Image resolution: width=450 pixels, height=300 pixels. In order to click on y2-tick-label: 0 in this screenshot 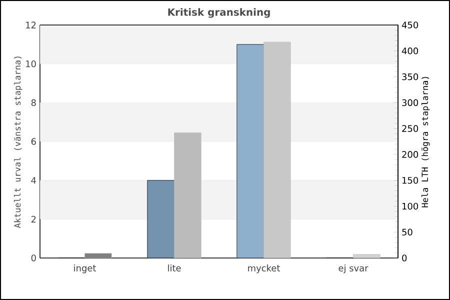, I will do `click(404, 258)`.